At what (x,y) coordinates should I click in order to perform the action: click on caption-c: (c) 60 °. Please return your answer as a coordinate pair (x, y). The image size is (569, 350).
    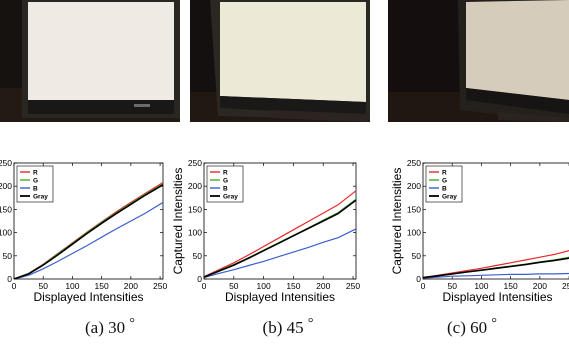
    Looking at the image, I should click on (472, 327).